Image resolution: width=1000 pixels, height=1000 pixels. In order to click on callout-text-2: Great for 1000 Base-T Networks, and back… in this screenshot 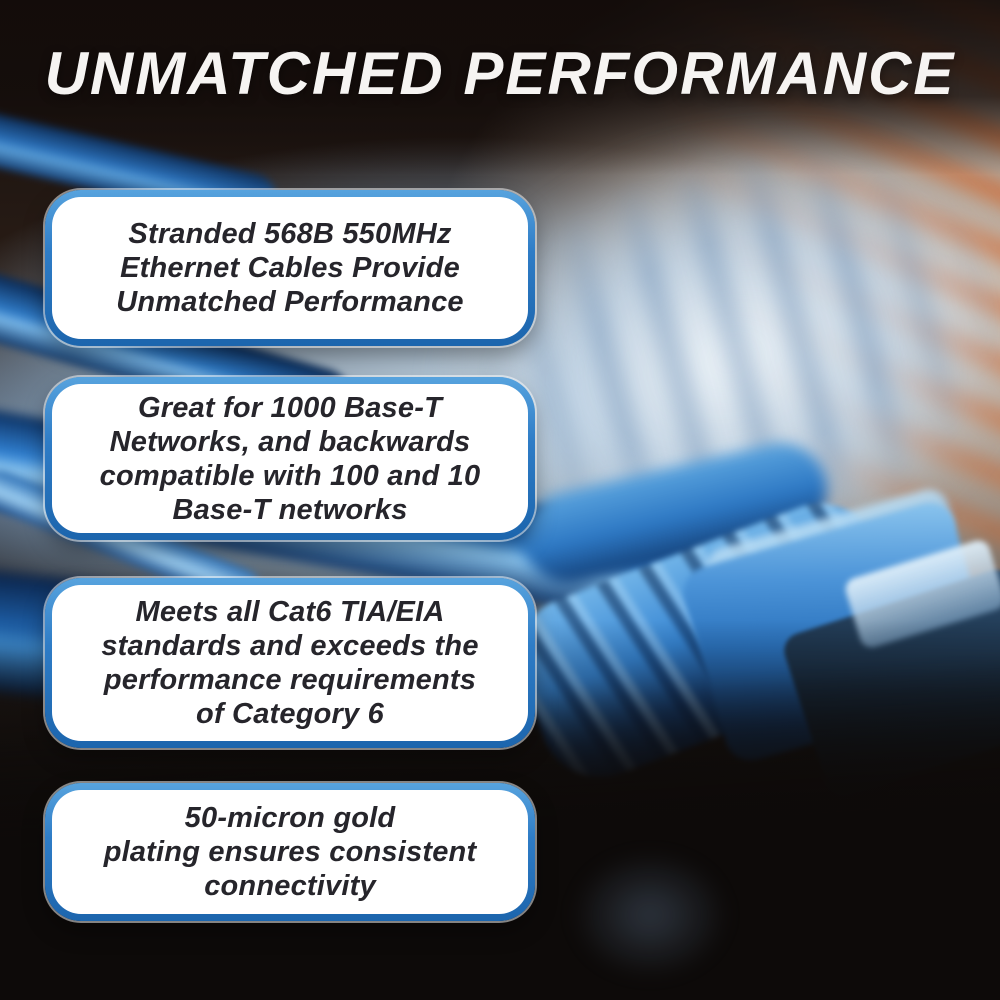, I will do `click(290, 458)`.